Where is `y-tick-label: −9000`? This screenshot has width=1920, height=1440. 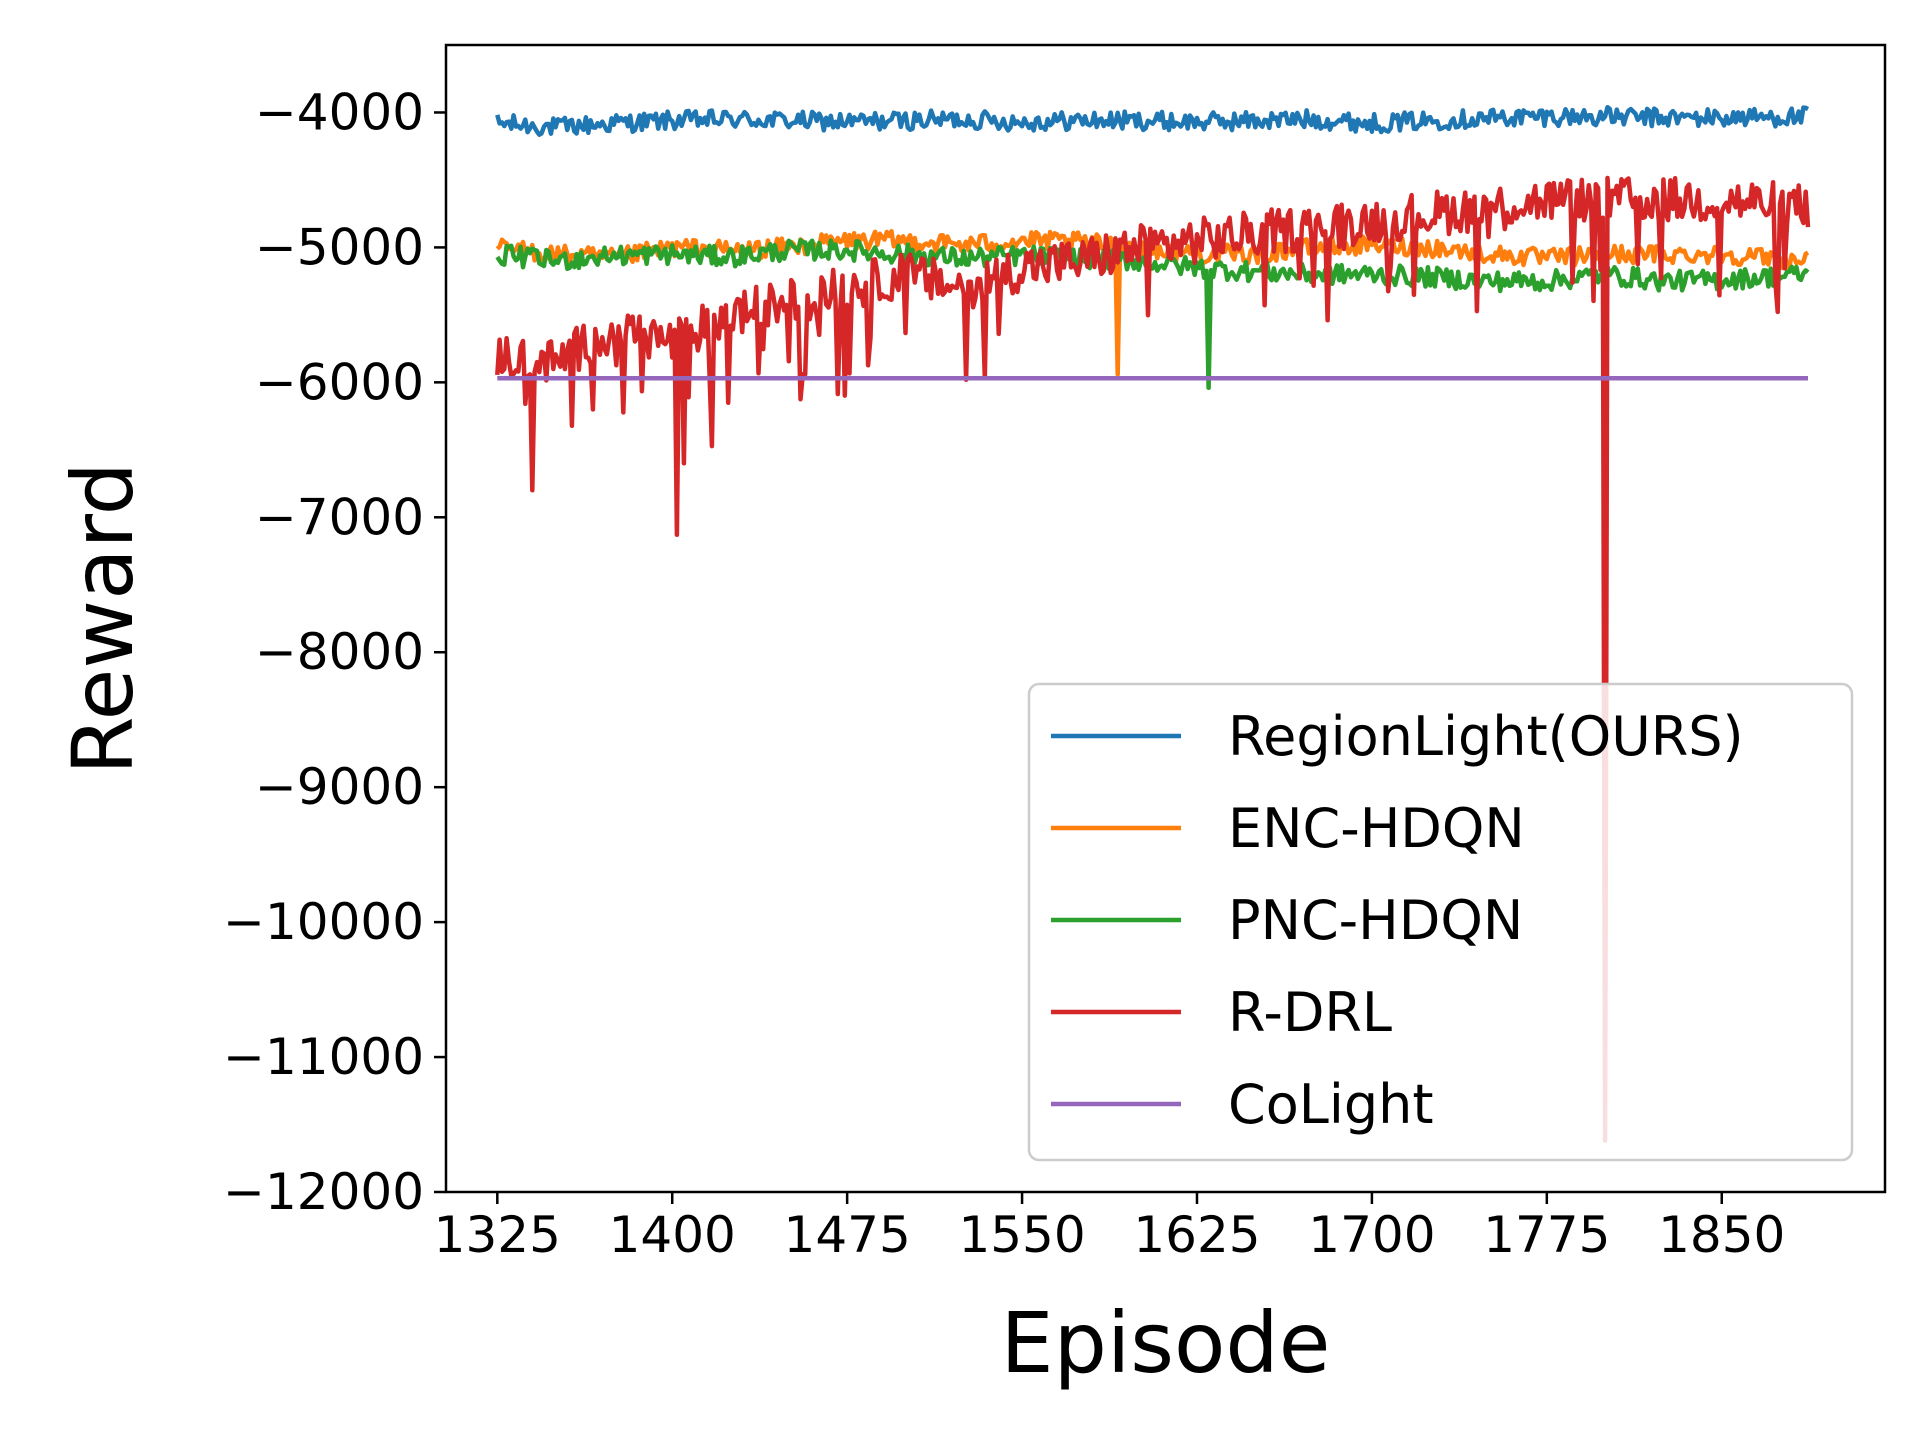 y-tick-label: −9000 is located at coordinates (339, 787).